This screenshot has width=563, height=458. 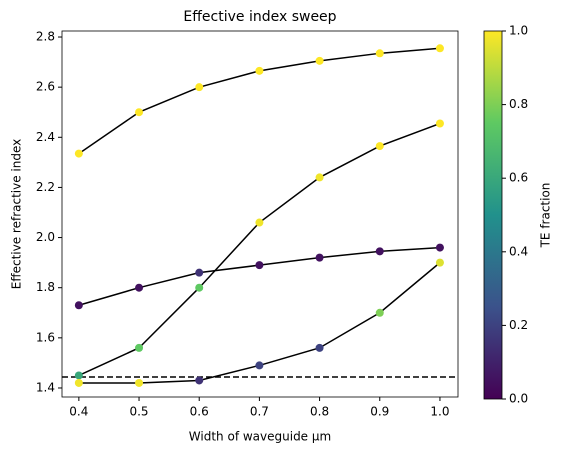 What do you see at coordinates (45, 137) in the screenshot?
I see `y-tick-label: 2.4` at bounding box center [45, 137].